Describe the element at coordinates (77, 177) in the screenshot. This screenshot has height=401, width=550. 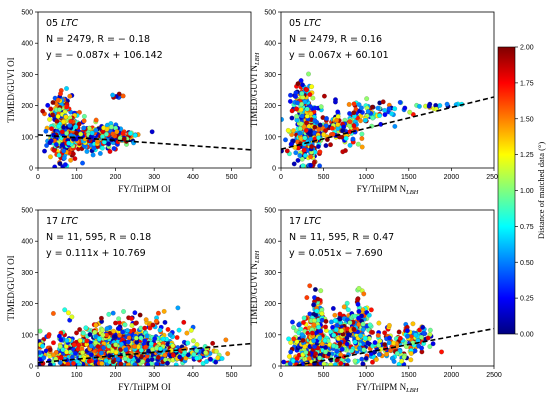
I see `x-tick-label: 100` at that location.